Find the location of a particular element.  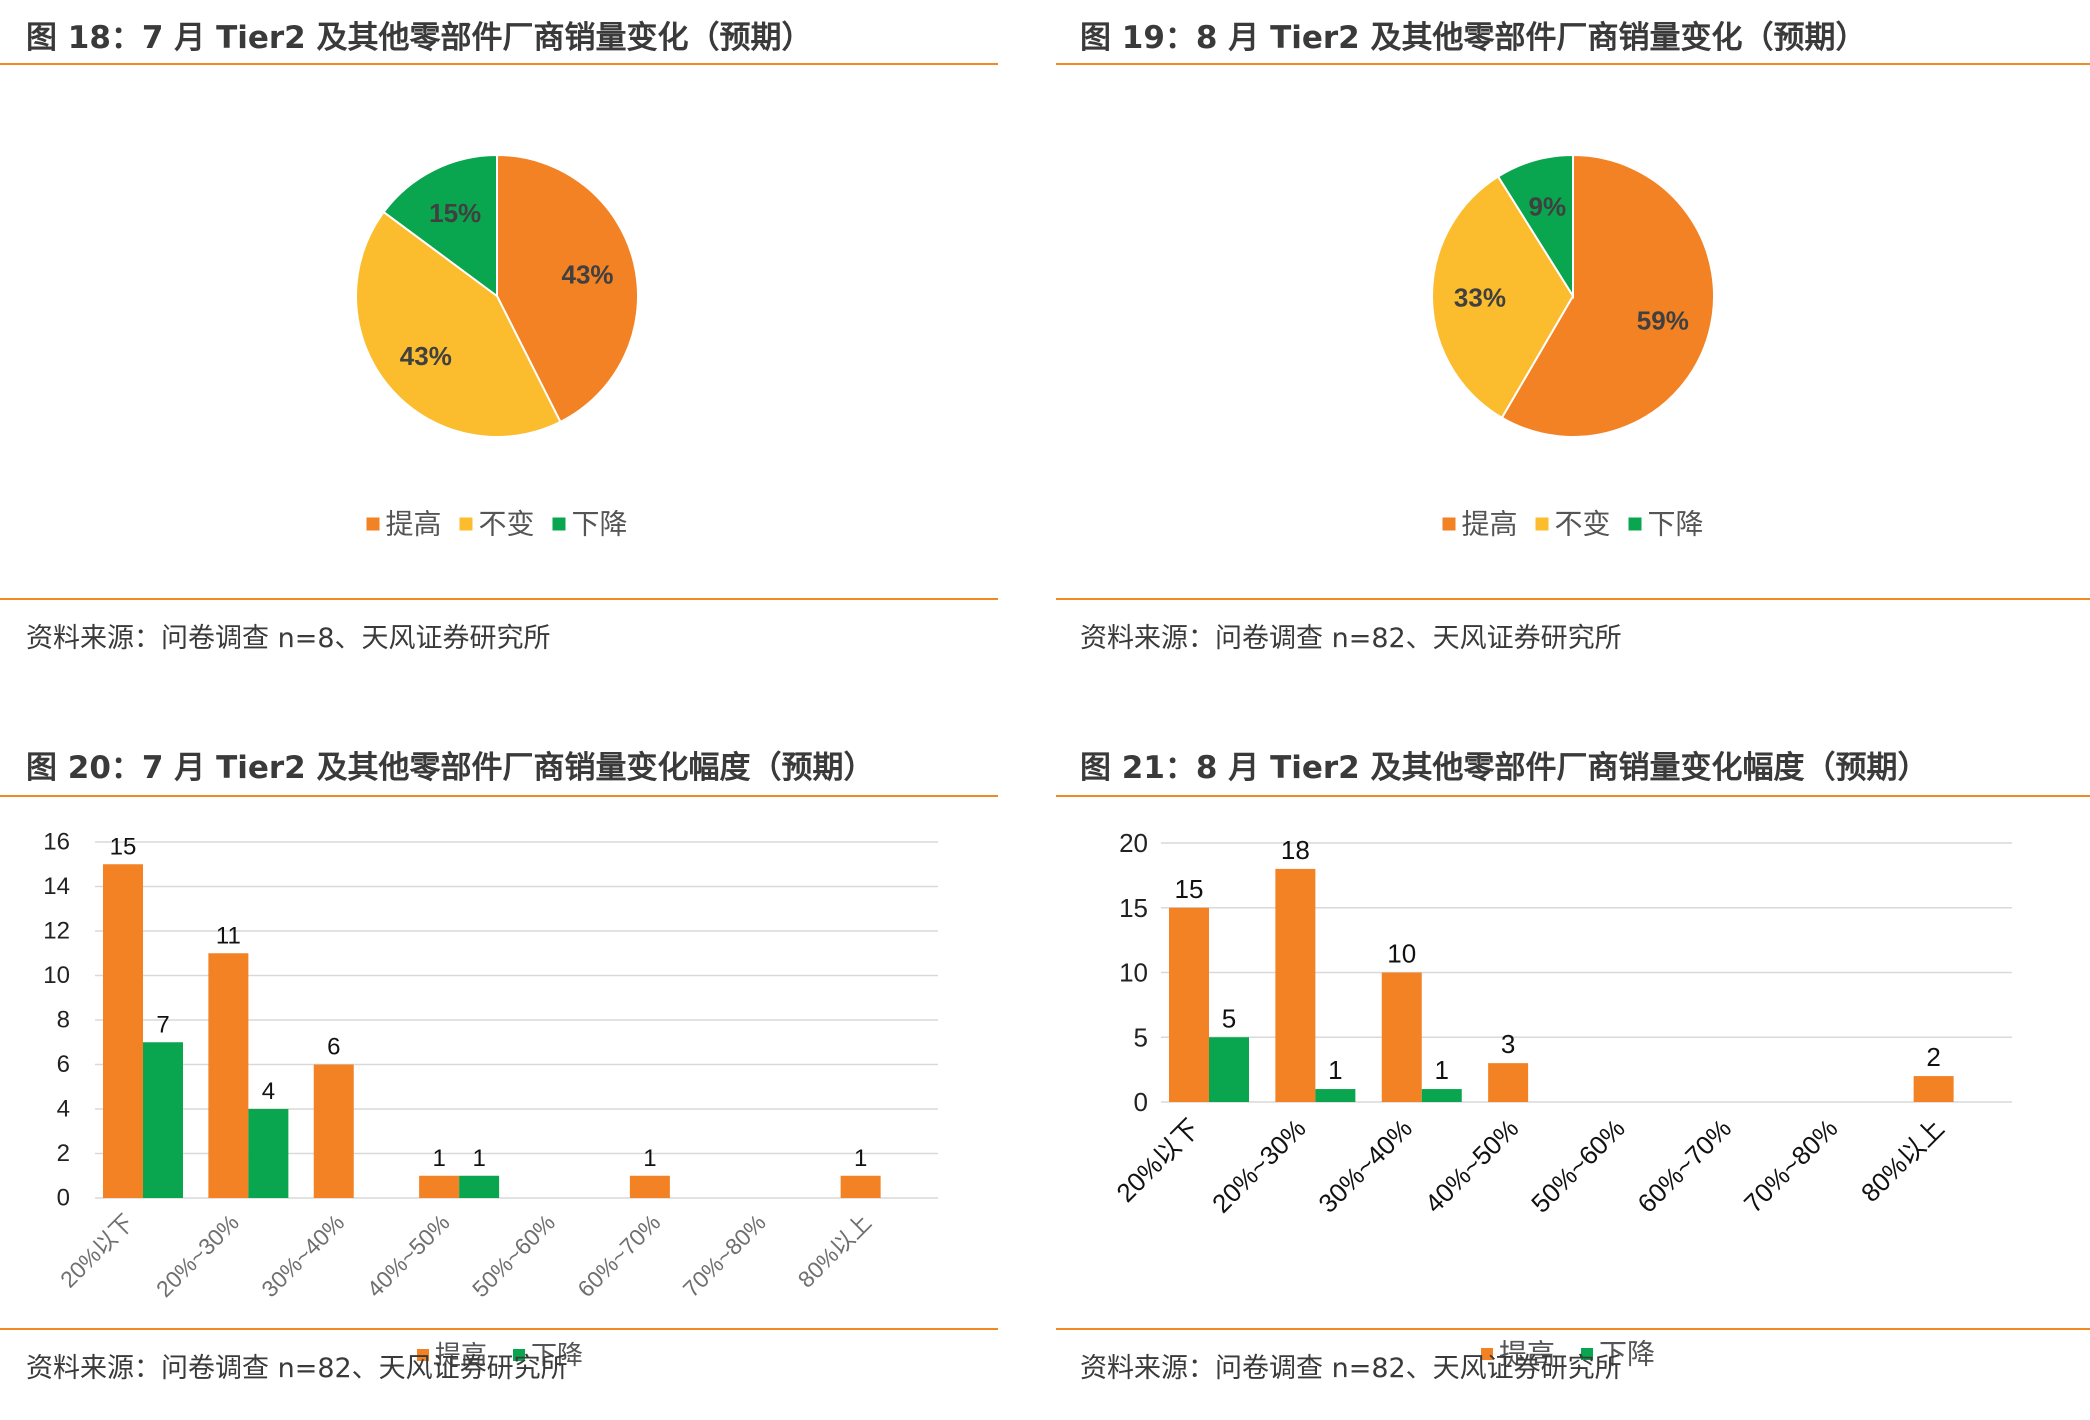

y-tick-label: 14 is located at coordinates (56, 886).